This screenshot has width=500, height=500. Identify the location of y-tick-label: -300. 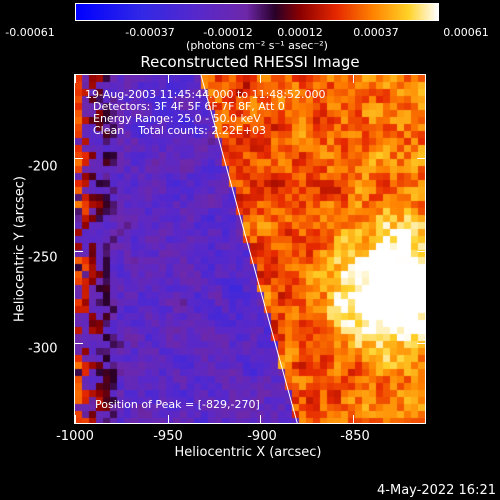
(43, 349).